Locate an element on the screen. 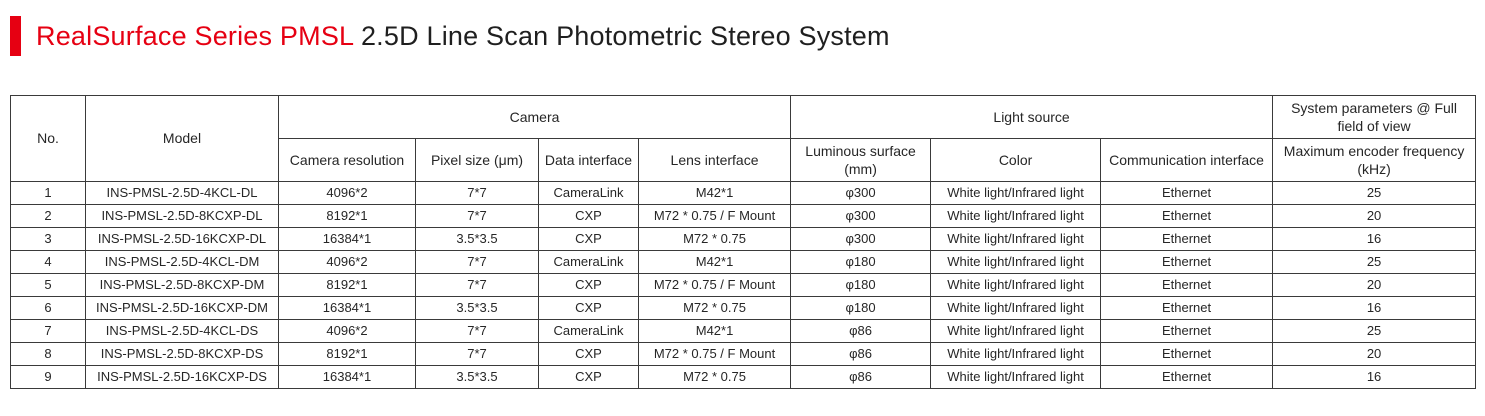  cell-no: 2 is located at coordinates (48, 216).